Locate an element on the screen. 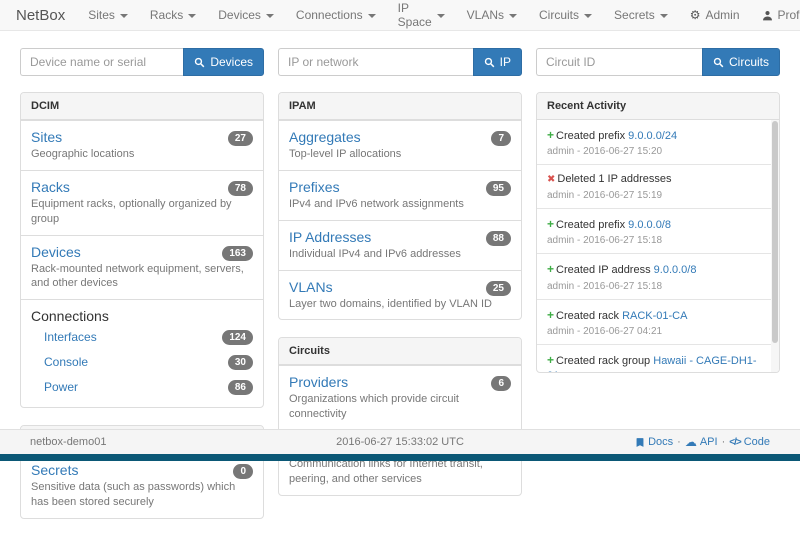 Image resolution: width=800 pixels, height=536 pixels. activity-meta: admin - 2016-06-27 15:19 is located at coordinates (655, 195).